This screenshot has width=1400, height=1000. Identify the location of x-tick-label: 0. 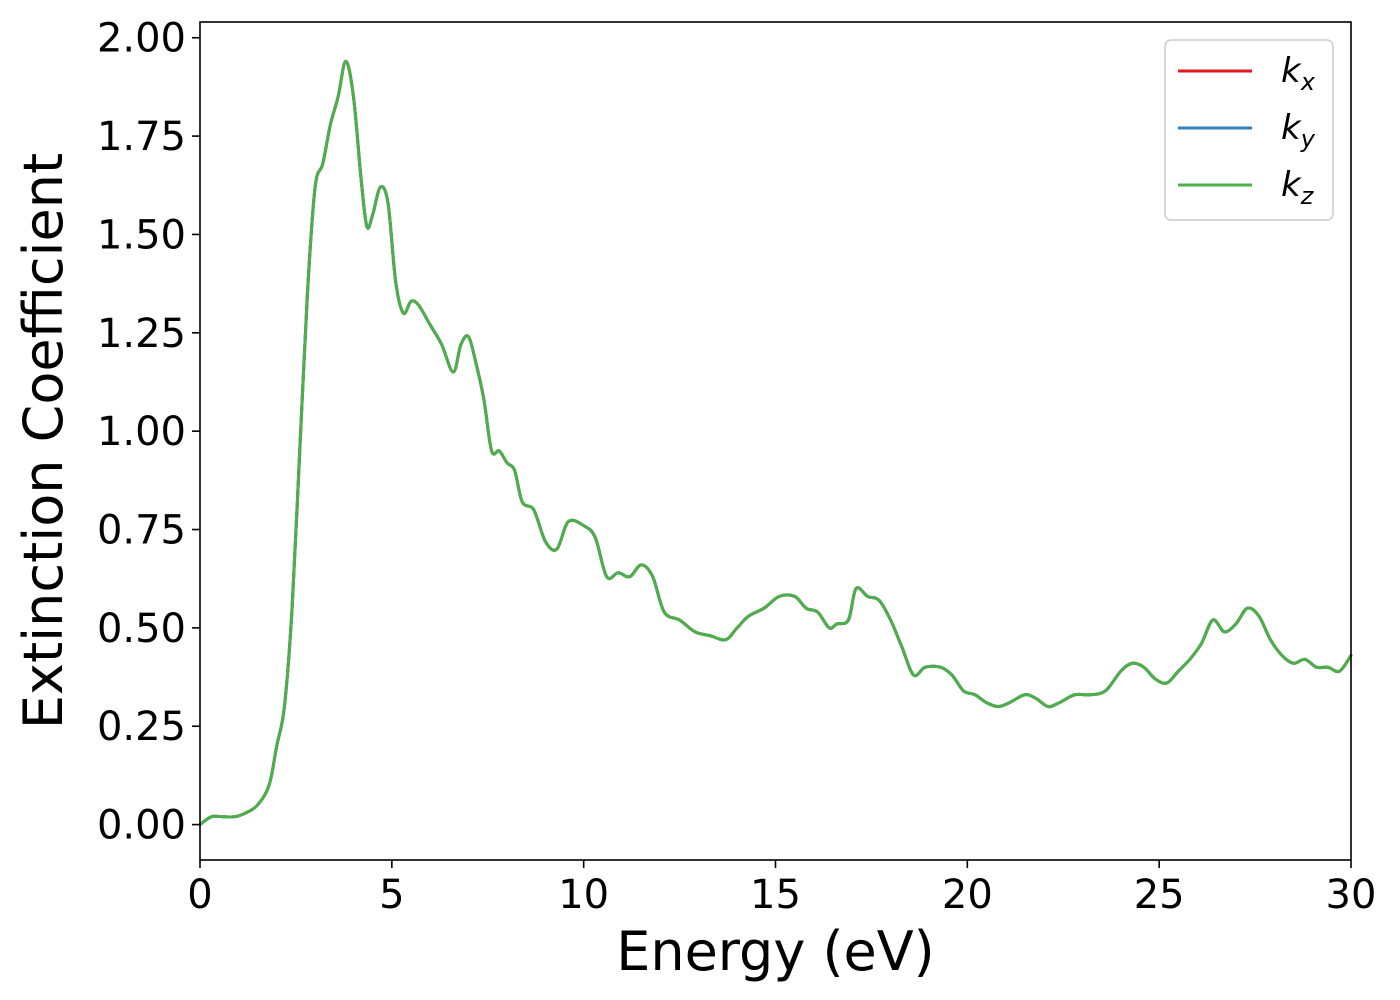
(199, 895).